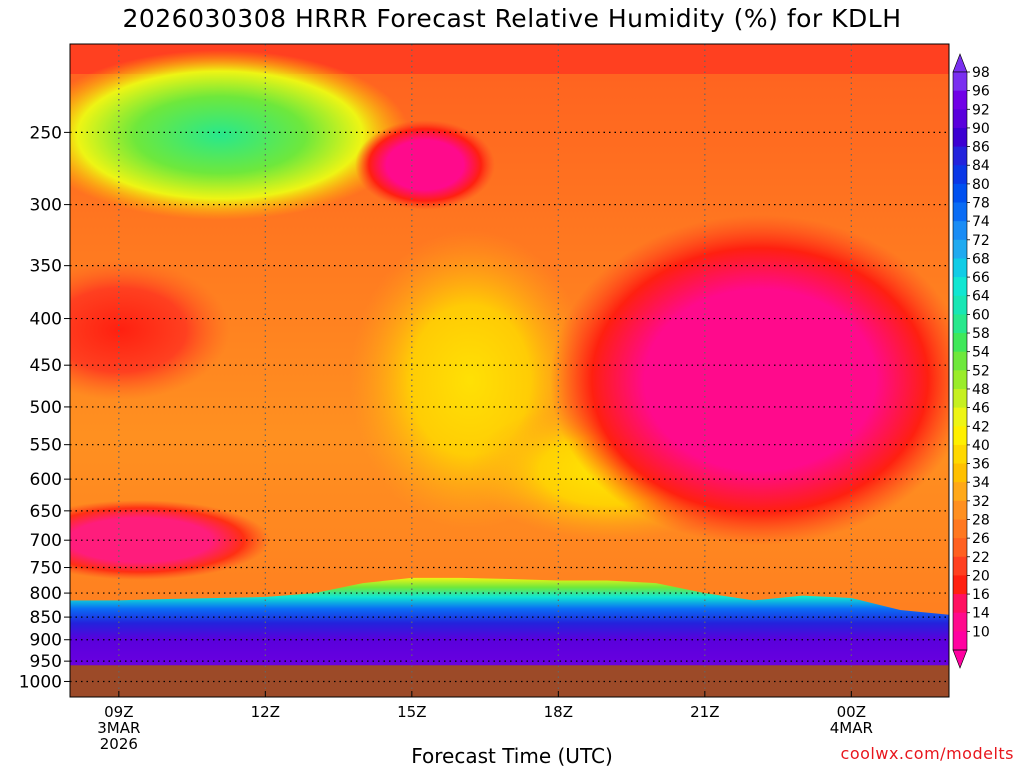  I want to click on y-tick-label: 500, so click(46, 408).